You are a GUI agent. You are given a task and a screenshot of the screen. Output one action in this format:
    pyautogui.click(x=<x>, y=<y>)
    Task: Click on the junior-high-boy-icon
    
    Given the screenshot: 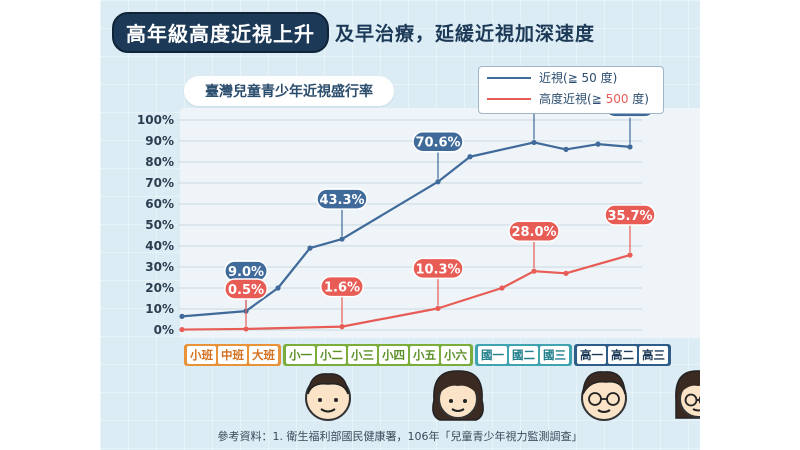 What is the action you would take?
    pyautogui.click(x=604, y=396)
    